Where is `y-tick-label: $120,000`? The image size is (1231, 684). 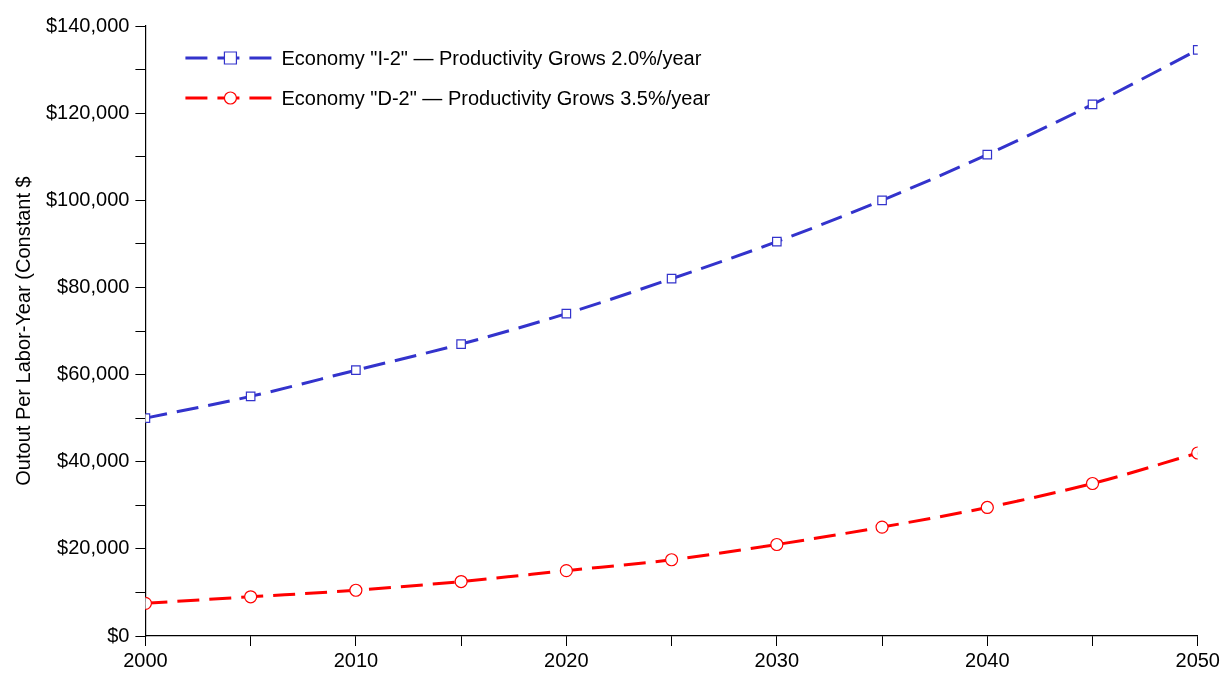
y-tick-label: $120,000 is located at coordinates (88, 111).